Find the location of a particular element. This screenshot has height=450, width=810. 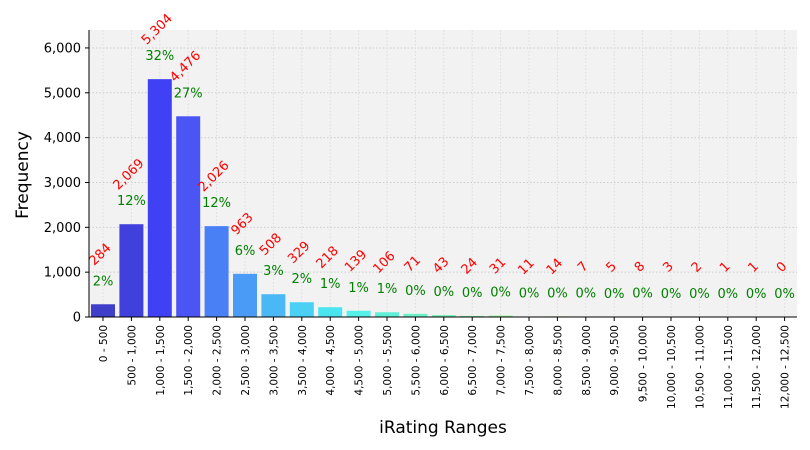

x-tick-label: 9,500 - 10,000 is located at coordinates (644, 363).